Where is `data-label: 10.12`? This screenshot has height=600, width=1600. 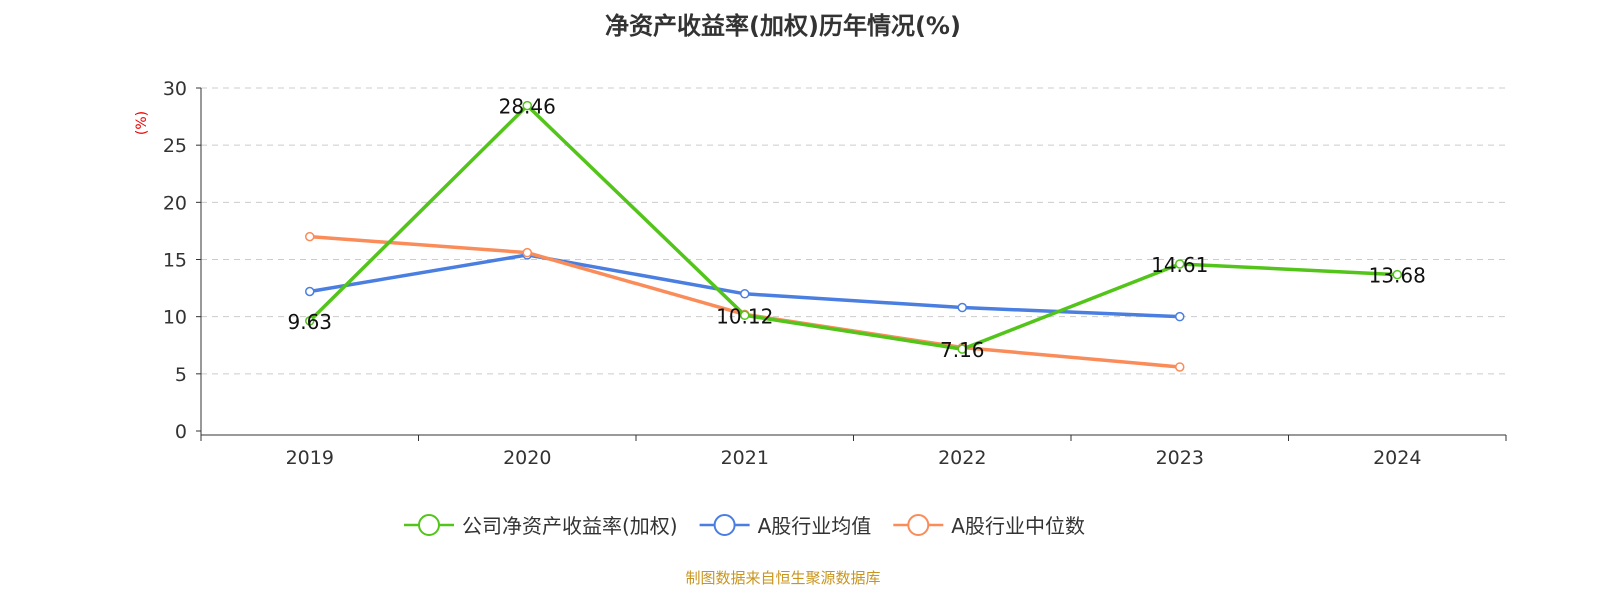
data-label: 10.12 is located at coordinates (744, 316).